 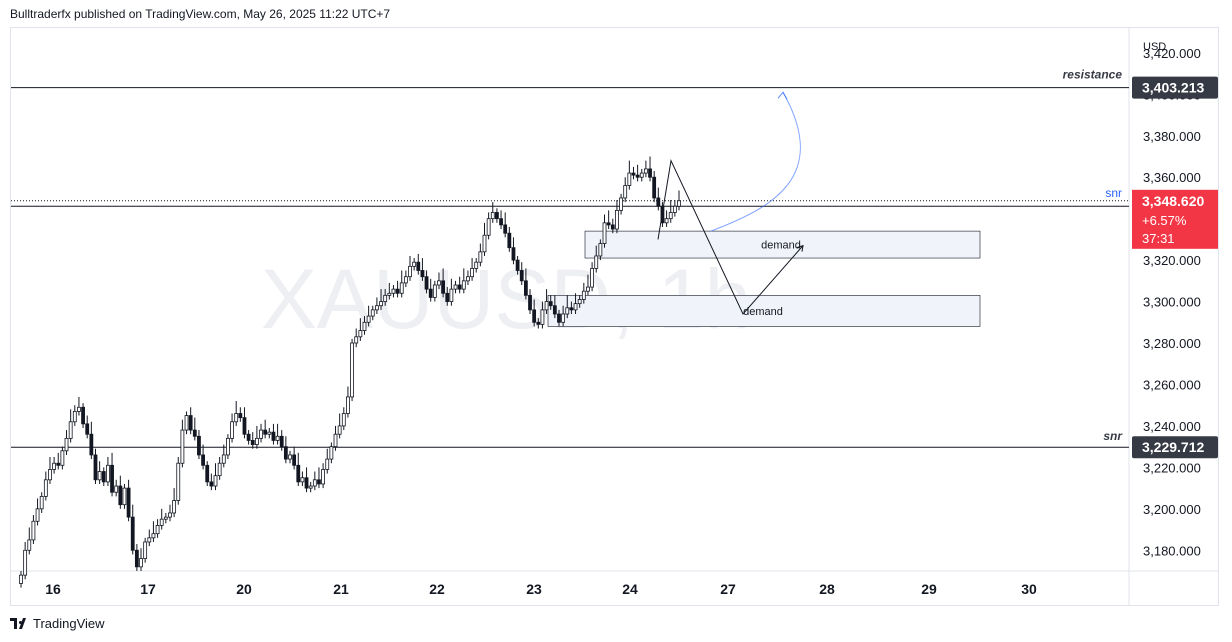 I want to click on target-arrow, so click(x=755, y=162).